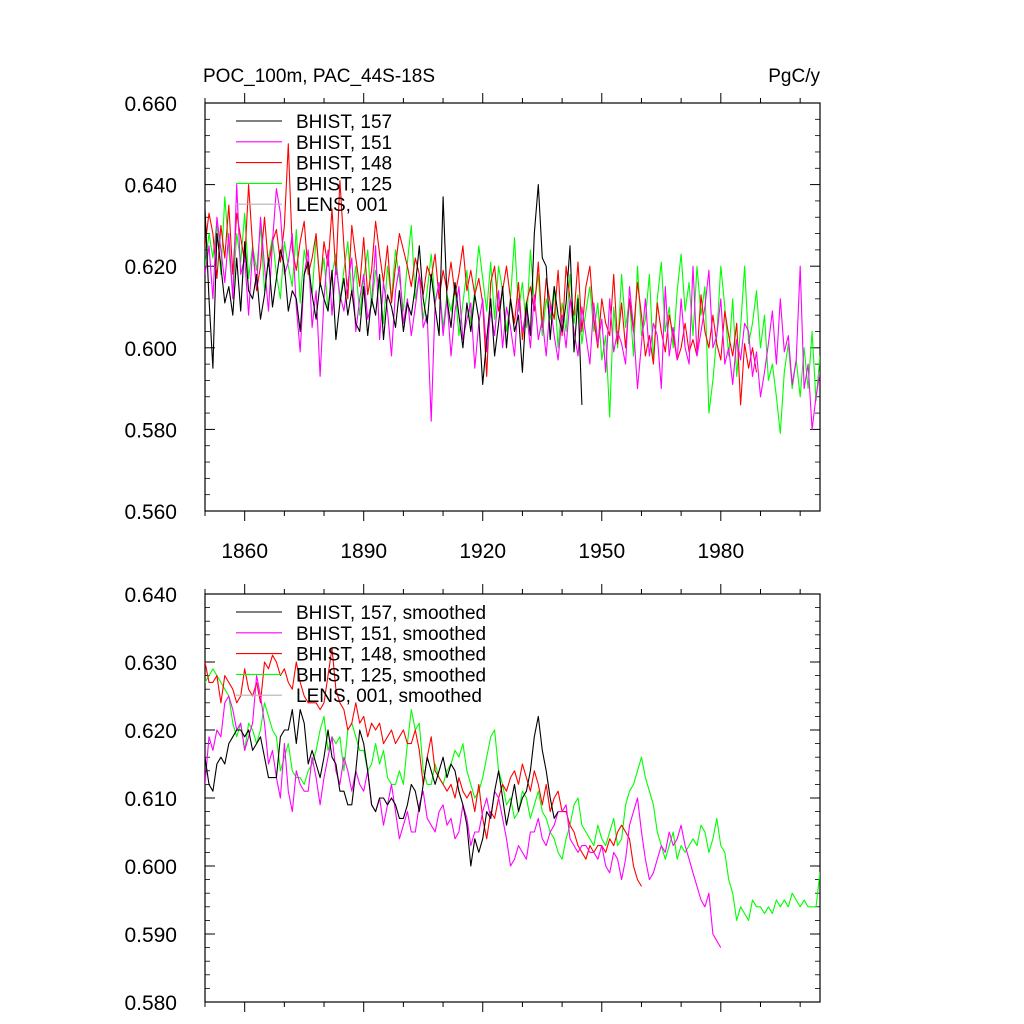  What do you see at coordinates (344, 164) in the screenshot?
I see `chart-0-legend-label: BHIST, 148` at bounding box center [344, 164].